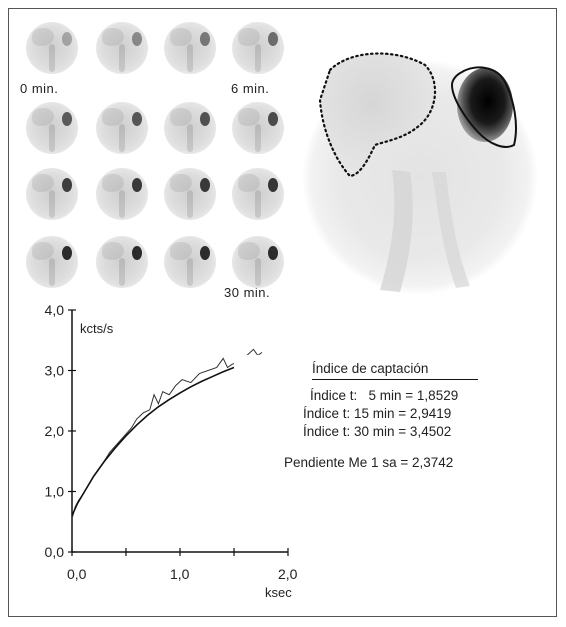  What do you see at coordinates (396, 231) in the screenshot?
I see `spine-shadow` at bounding box center [396, 231].